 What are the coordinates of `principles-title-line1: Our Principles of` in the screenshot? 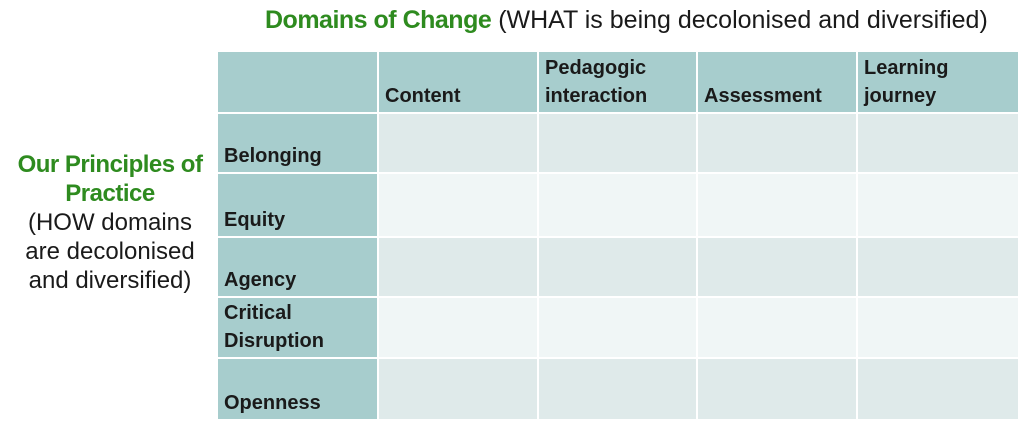 It's located at (110, 164).